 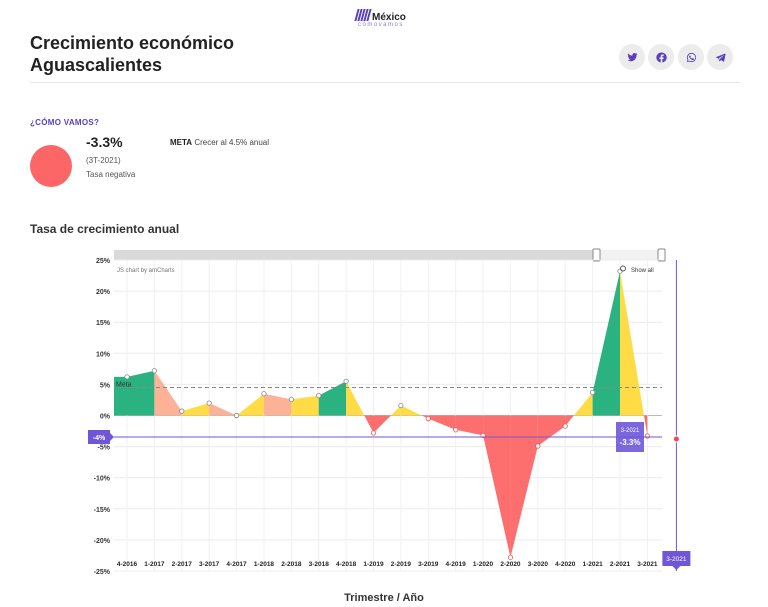 I want to click on current-period: (3T-2021), so click(x=103, y=160).